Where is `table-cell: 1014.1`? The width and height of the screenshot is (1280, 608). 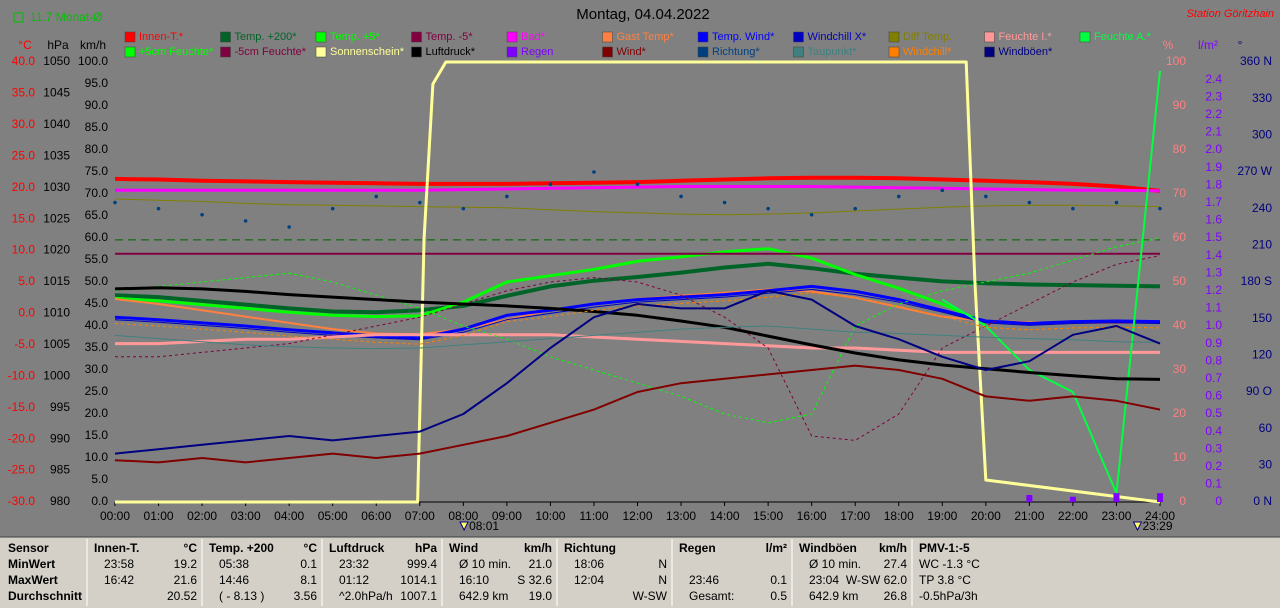 table-cell: 1014.1 is located at coordinates (418, 580).